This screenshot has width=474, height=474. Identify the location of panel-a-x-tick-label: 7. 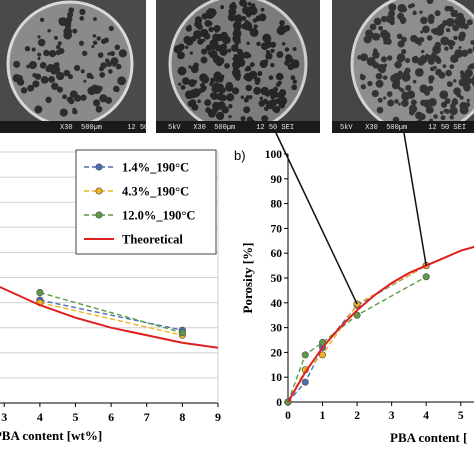
(147, 417).